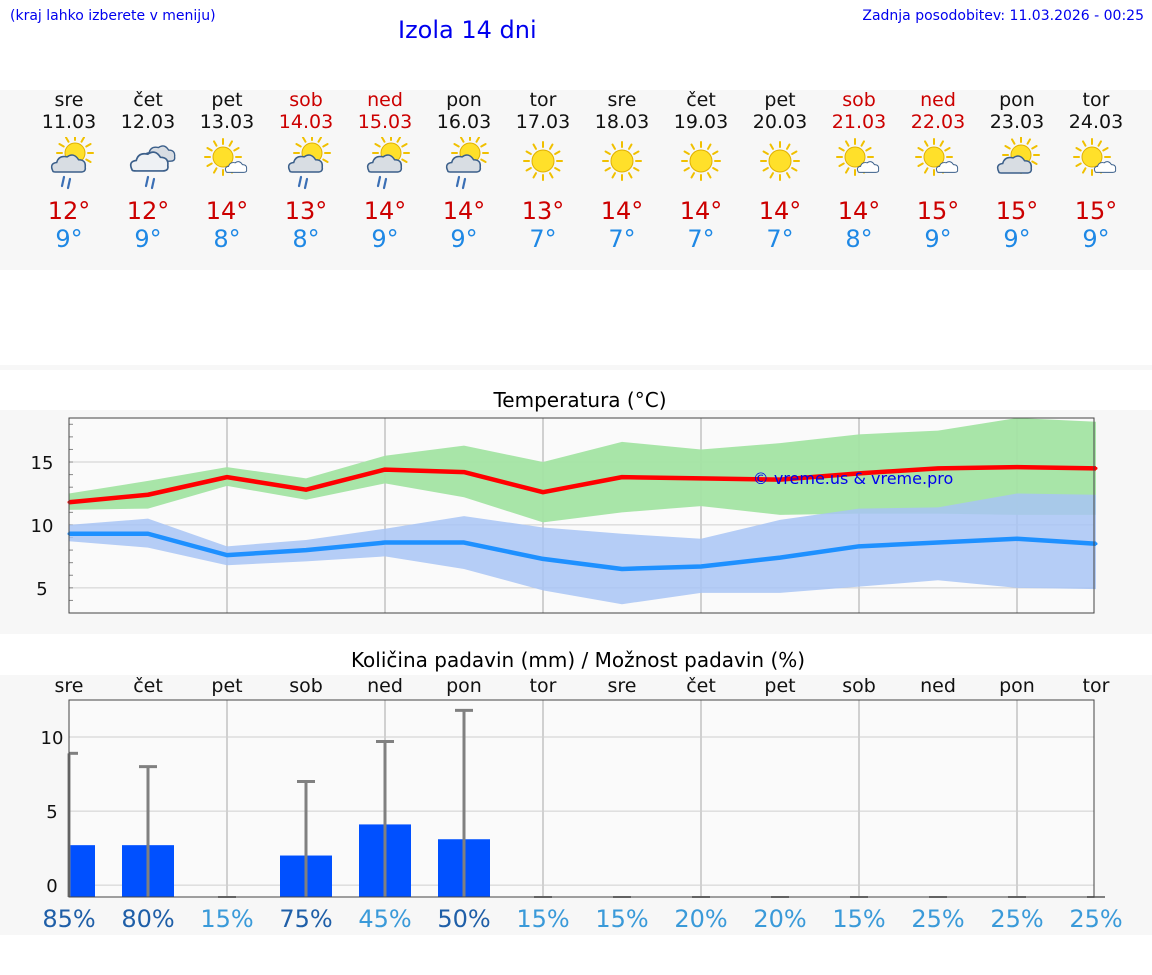 This screenshot has width=1152, height=975. What do you see at coordinates (68, 919) in the screenshot?
I see `precip-probability: 85%` at bounding box center [68, 919].